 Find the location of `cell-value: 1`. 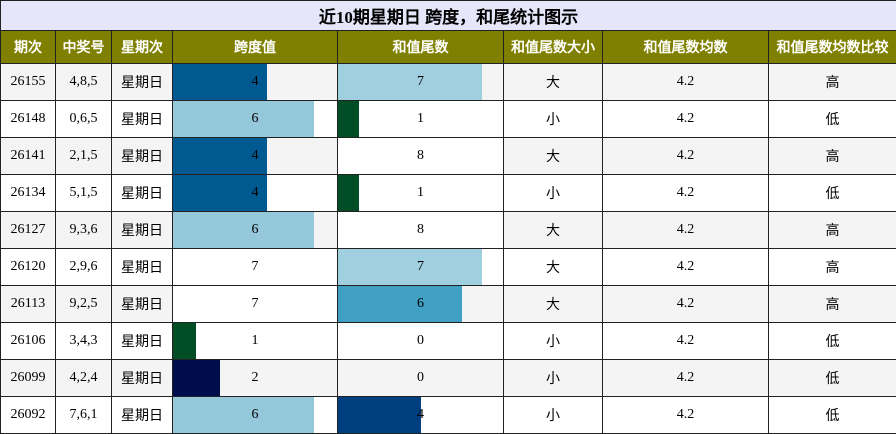

cell-value: 1 is located at coordinates (255, 340).